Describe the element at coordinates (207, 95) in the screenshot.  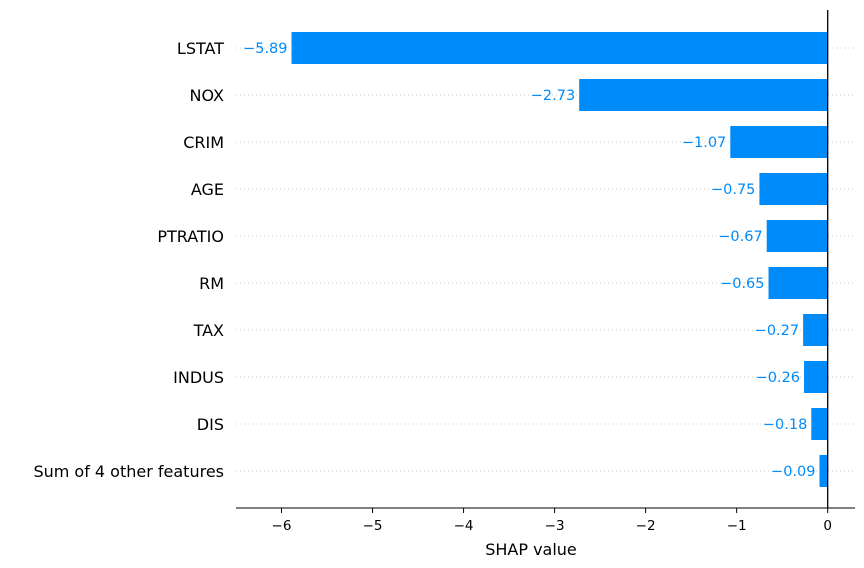
I see `feature-label: NOX` at that location.